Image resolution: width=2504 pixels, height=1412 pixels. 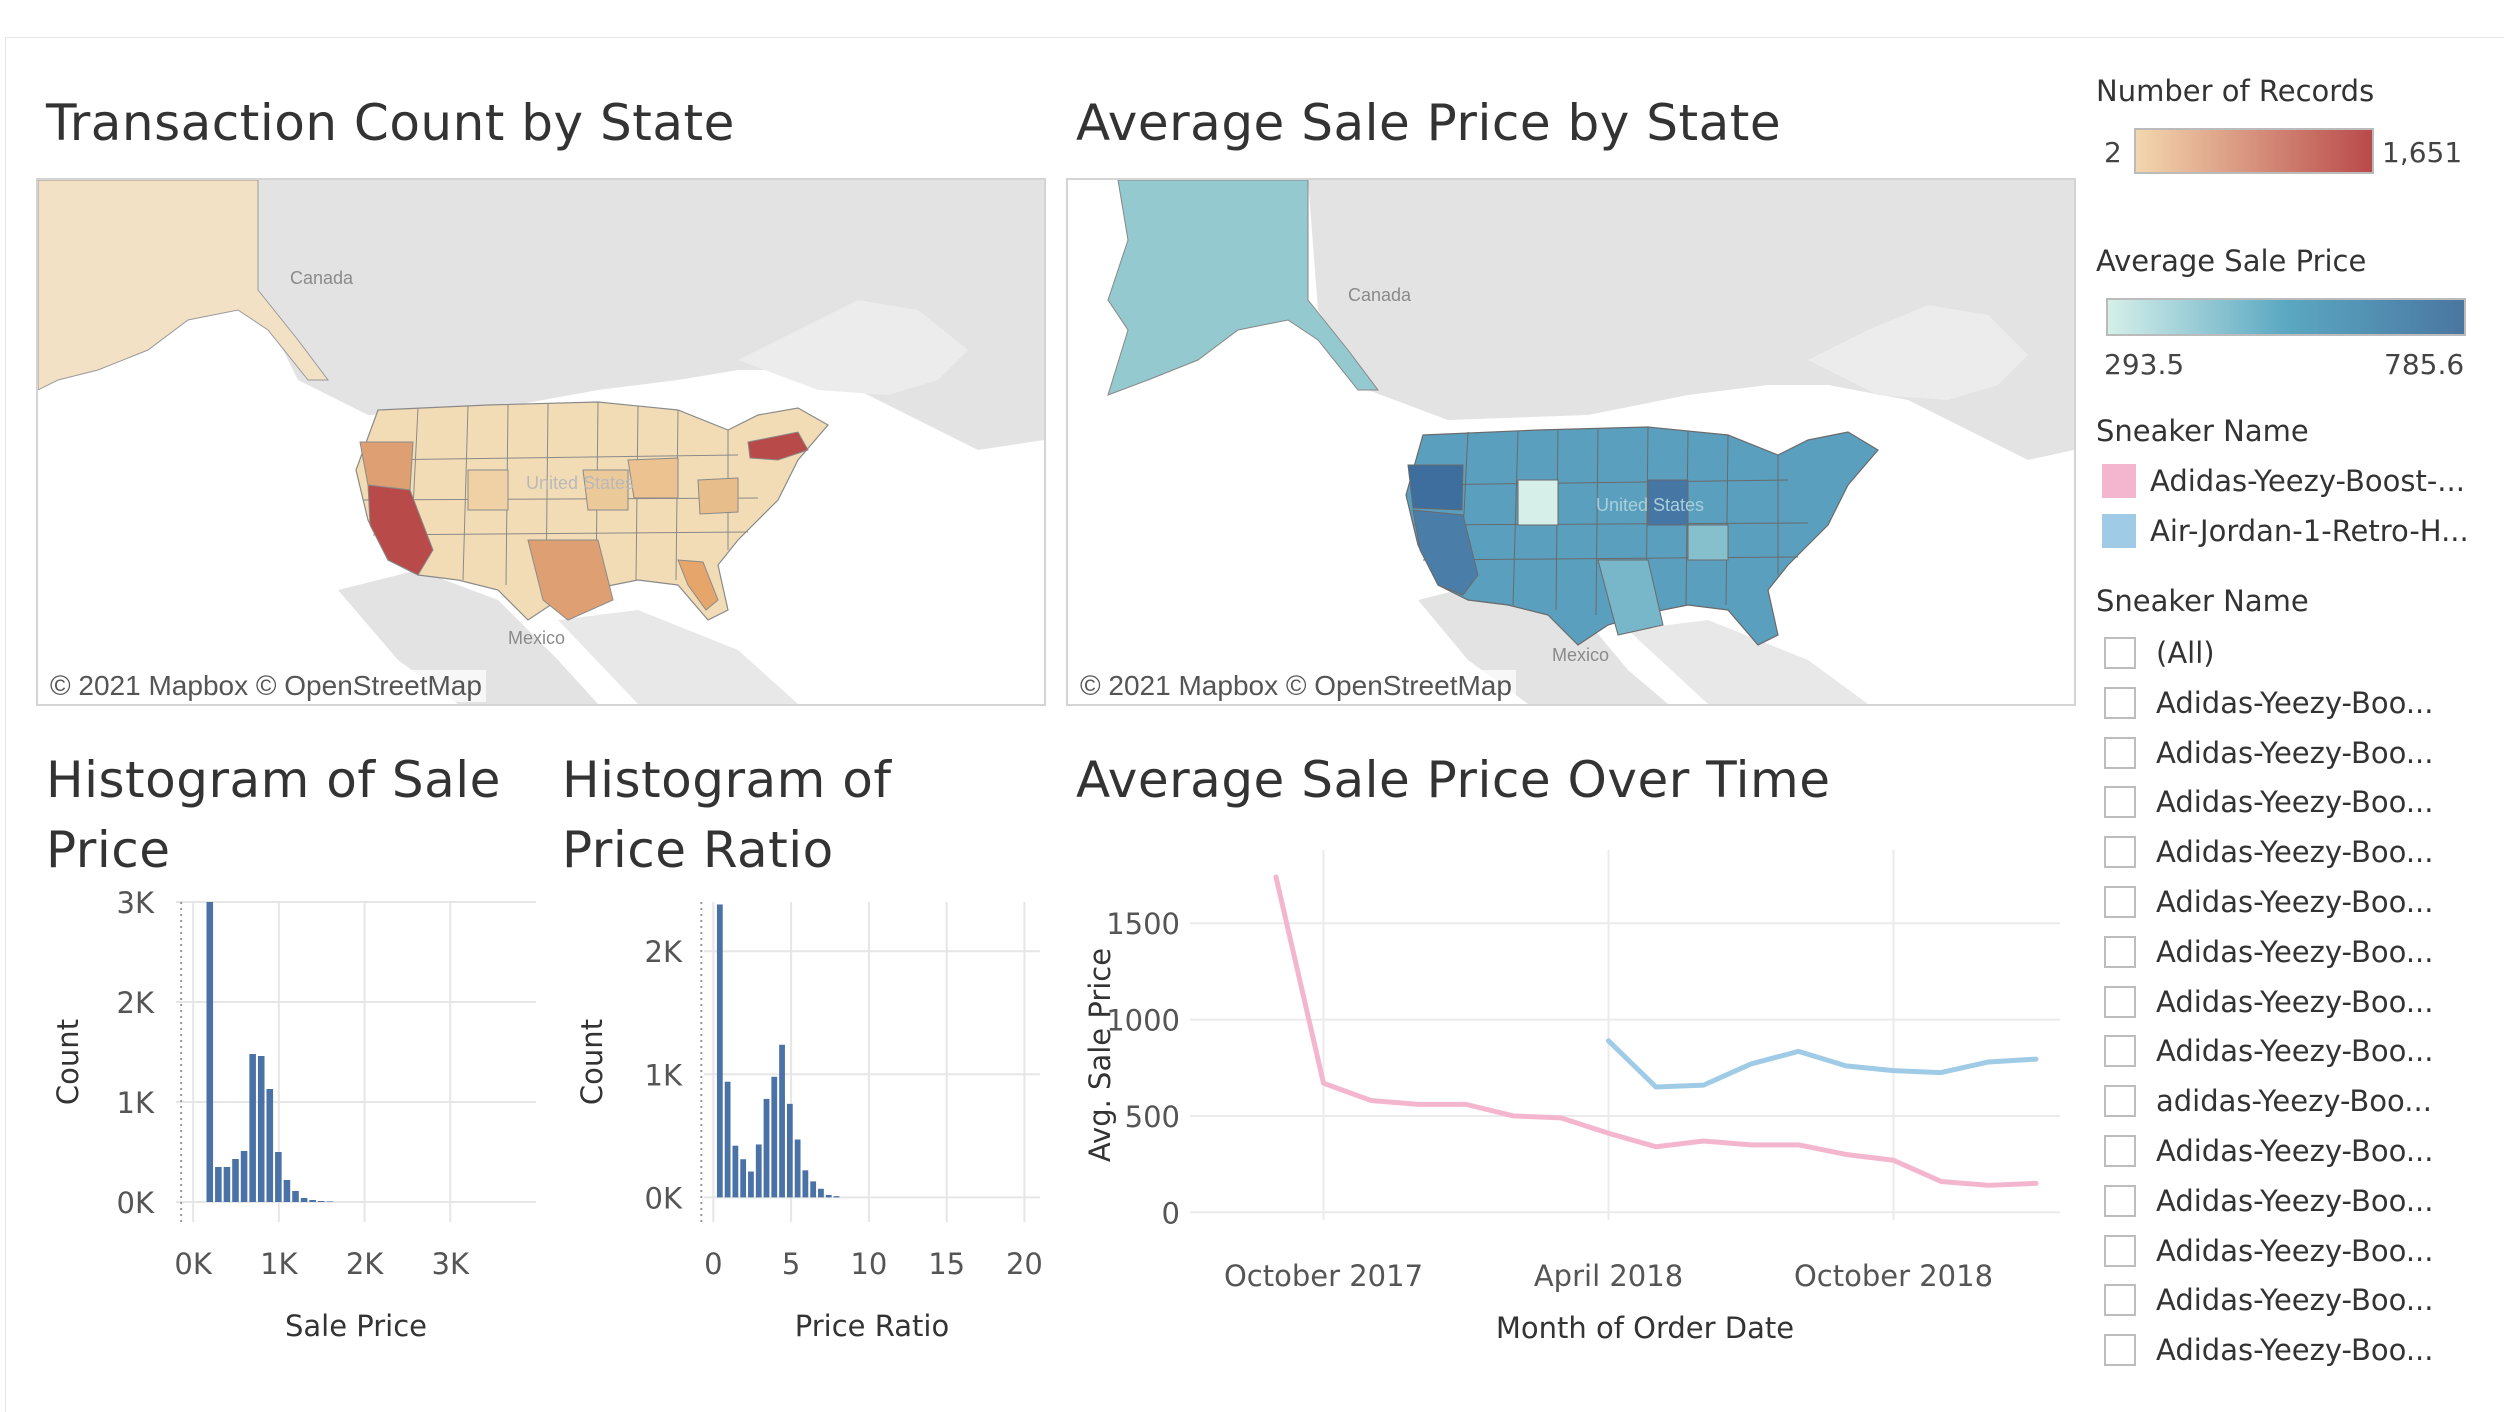 What do you see at coordinates (273, 815) in the screenshot?
I see `hist-sale-title: Histogram of Sale Price` at bounding box center [273, 815].